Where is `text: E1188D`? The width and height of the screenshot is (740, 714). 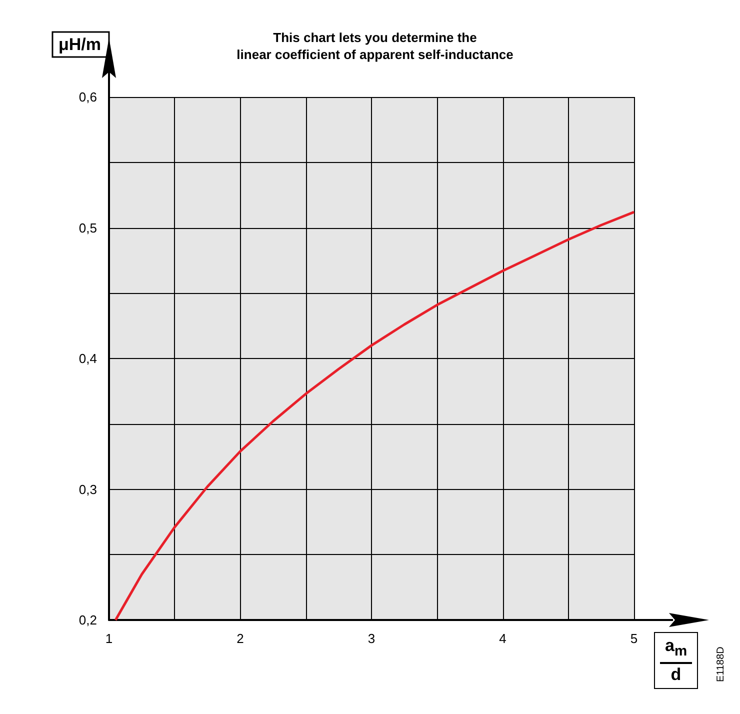 text: E1188D is located at coordinates (721, 664).